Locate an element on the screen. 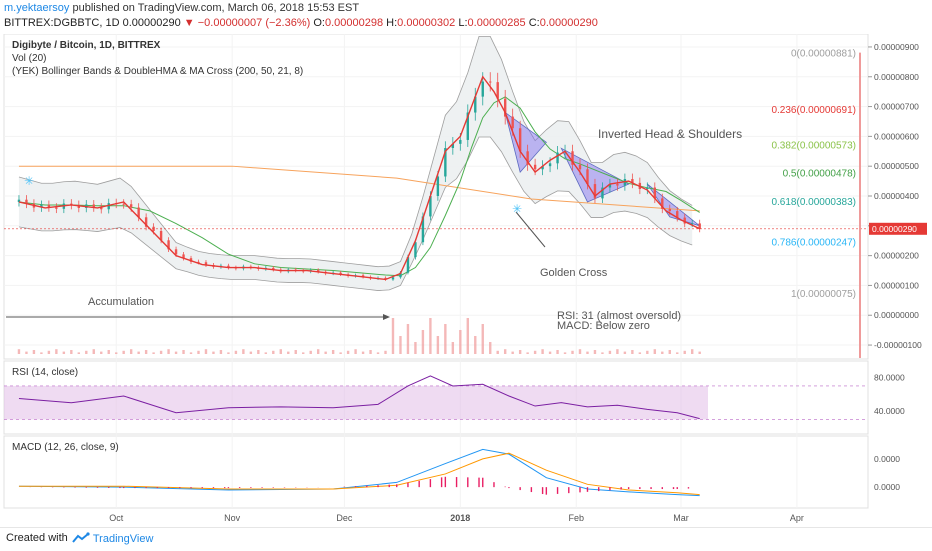 This screenshot has height=551, width=932. ohlc-o: 0.00000298 is located at coordinates (354, 23).